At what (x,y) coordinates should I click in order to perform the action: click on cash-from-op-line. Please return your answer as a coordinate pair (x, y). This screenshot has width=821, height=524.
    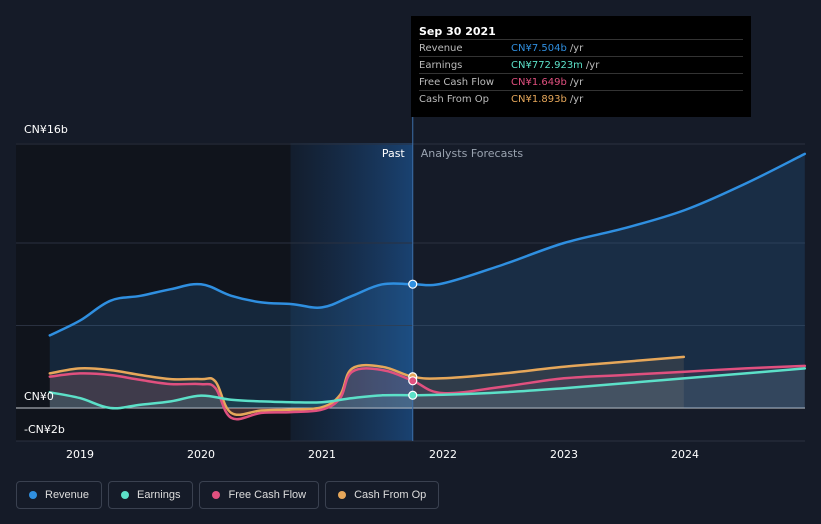
    Looking at the image, I should click on (367, 386).